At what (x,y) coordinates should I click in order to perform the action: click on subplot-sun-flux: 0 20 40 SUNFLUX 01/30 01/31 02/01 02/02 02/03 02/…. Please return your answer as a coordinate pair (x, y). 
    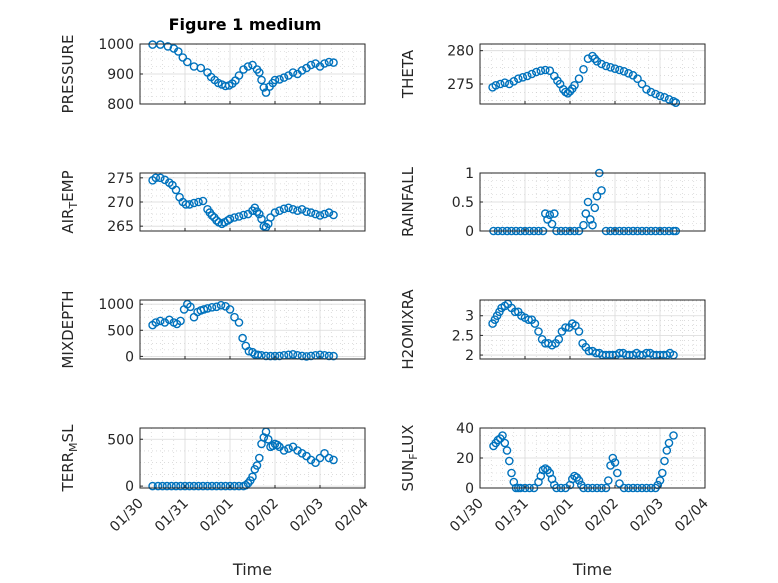
    Looking at the image, I should click on (555, 500).